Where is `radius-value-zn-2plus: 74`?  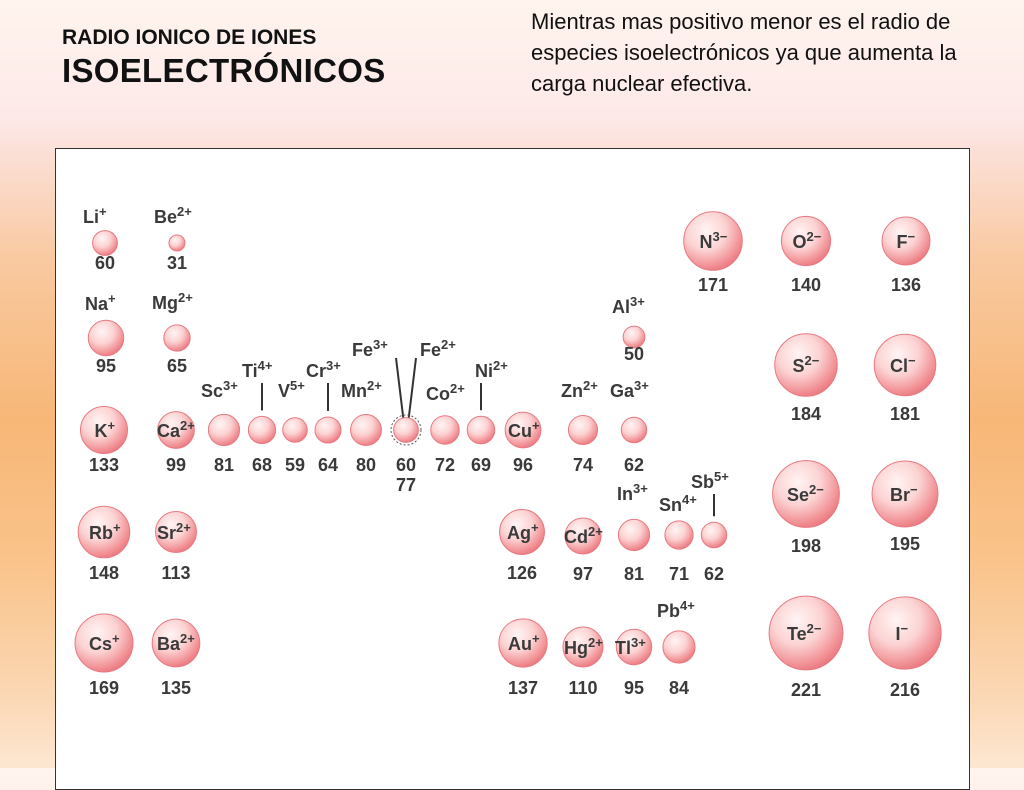 radius-value-zn-2plus: 74 is located at coordinates (583, 465).